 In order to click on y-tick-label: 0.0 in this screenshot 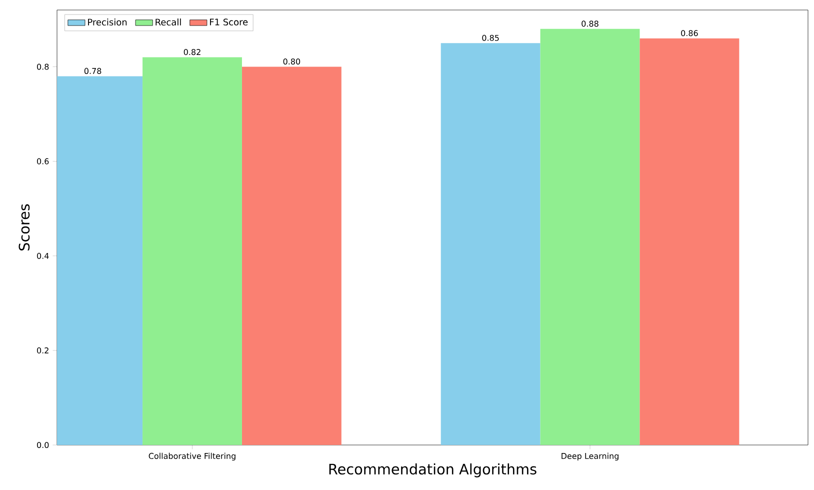, I will do `click(43, 445)`.